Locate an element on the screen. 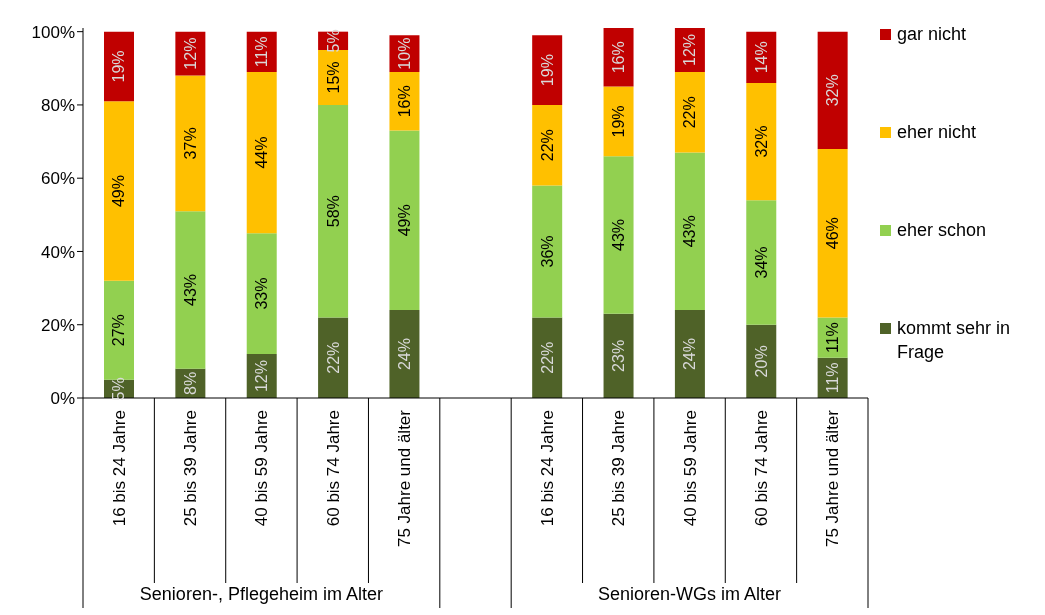 This screenshot has width=1045, height=615. data-label: 10% is located at coordinates (404, 53).